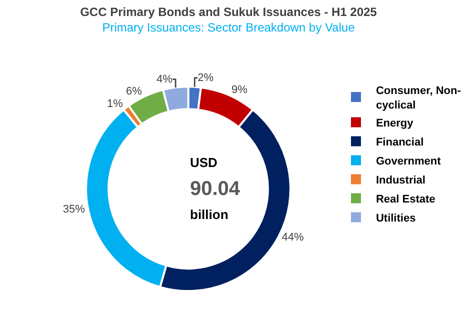 The image size is (476, 322). I want to click on data-label: 35%, so click(74, 210).